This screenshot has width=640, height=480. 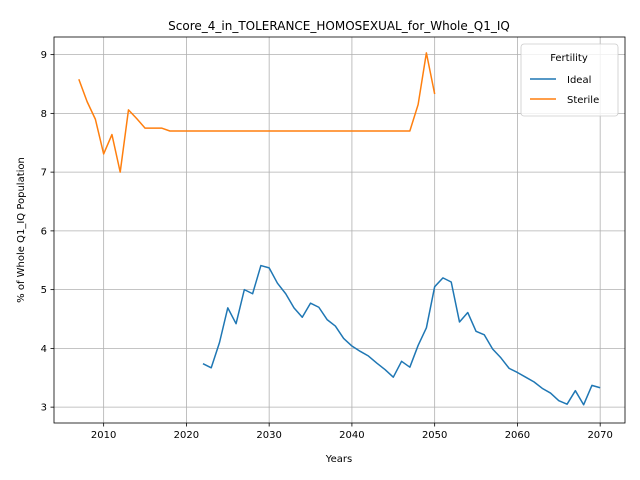 I want to click on legend-label-sterile: Sterile, so click(x=583, y=100).